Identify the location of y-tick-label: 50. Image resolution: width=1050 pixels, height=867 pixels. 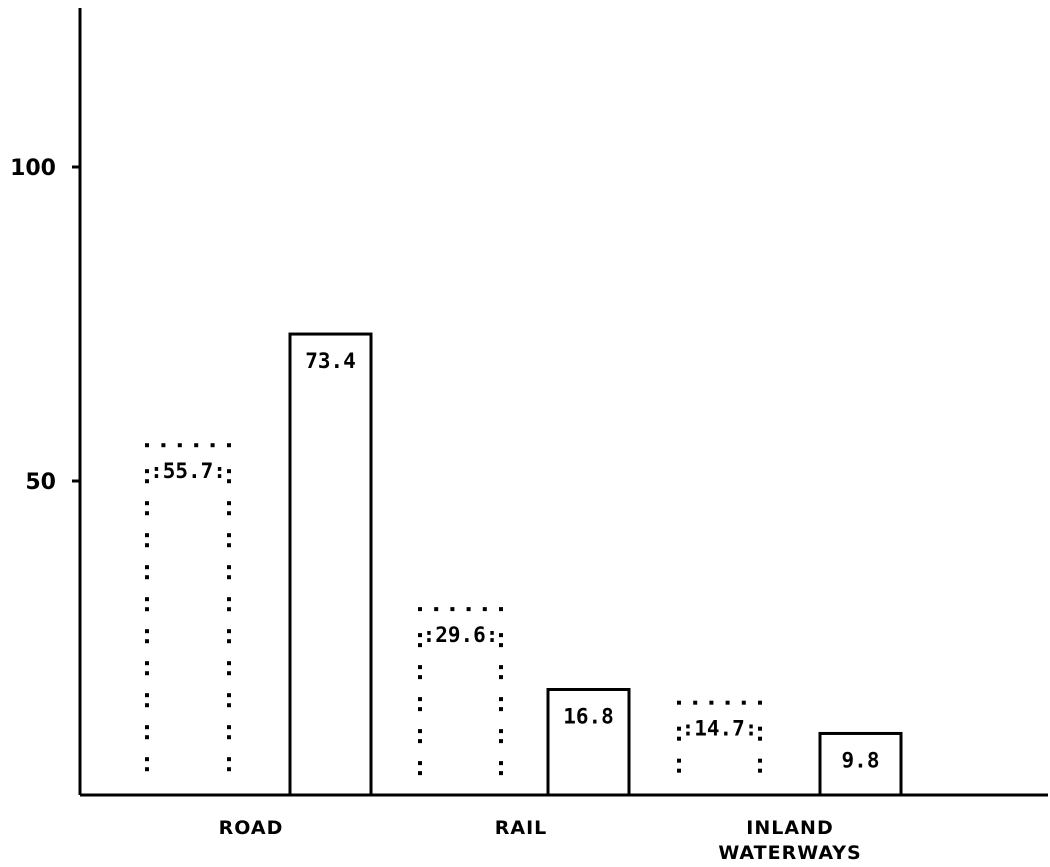
(40, 482).